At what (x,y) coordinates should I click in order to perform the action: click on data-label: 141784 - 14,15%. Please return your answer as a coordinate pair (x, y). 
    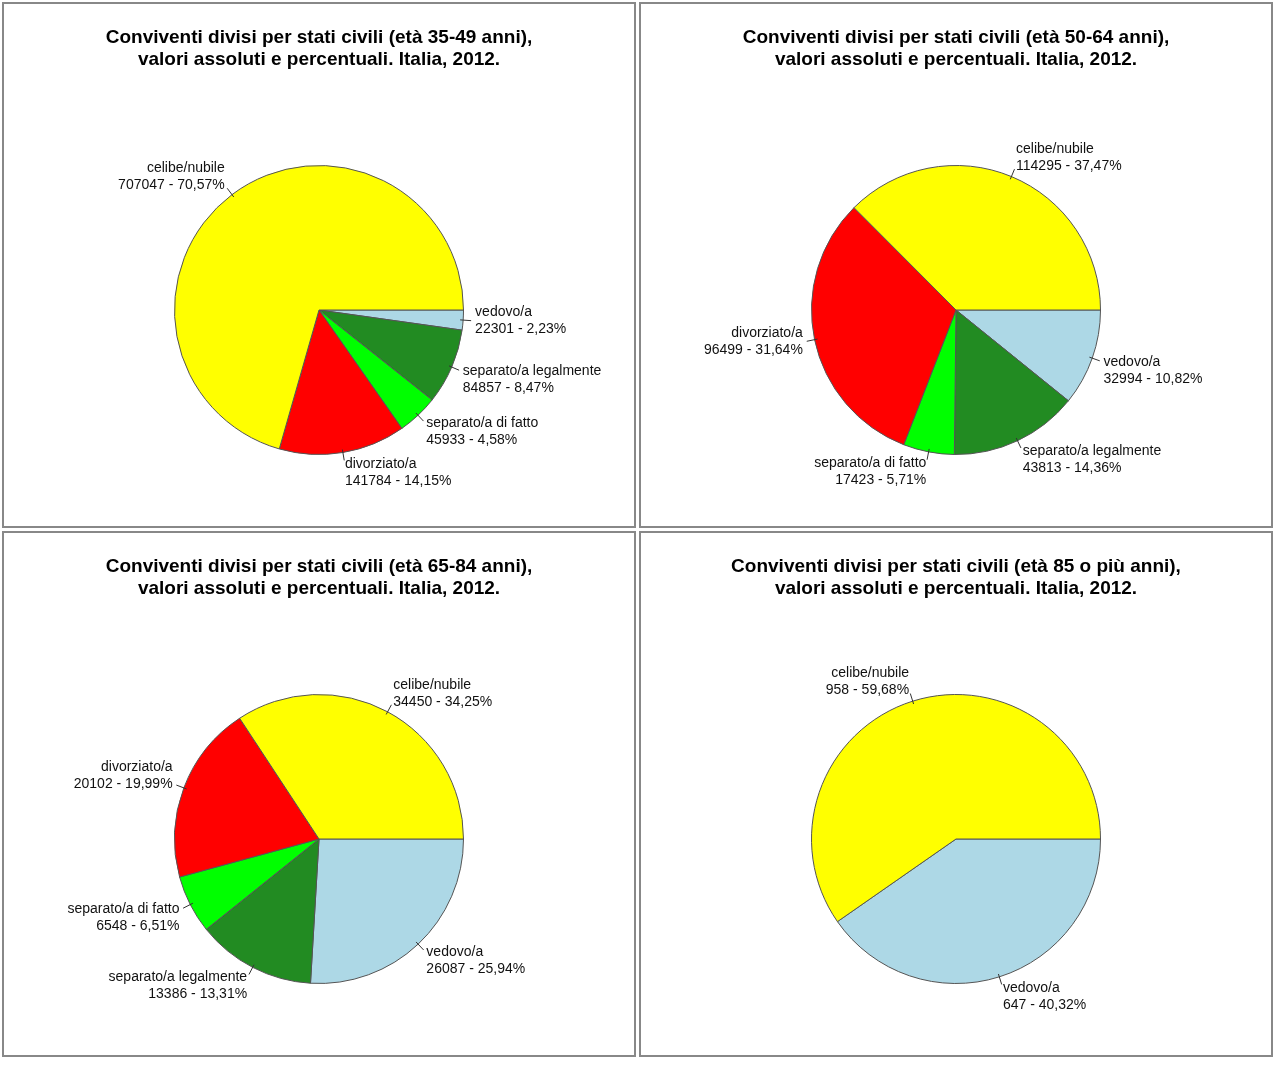
    Looking at the image, I should click on (398, 479).